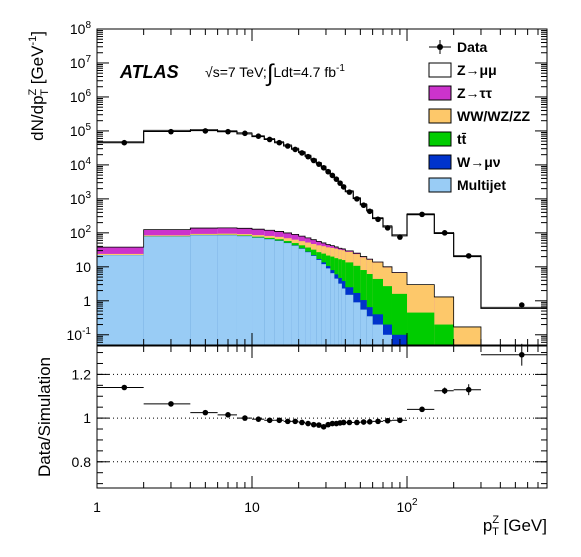 The height and width of the screenshot is (557, 581). I want to click on legend: Data Z→μμ Z→ττ WW/WZ/ZZ tt̄ W→μν Multijet, so click(479, 116).